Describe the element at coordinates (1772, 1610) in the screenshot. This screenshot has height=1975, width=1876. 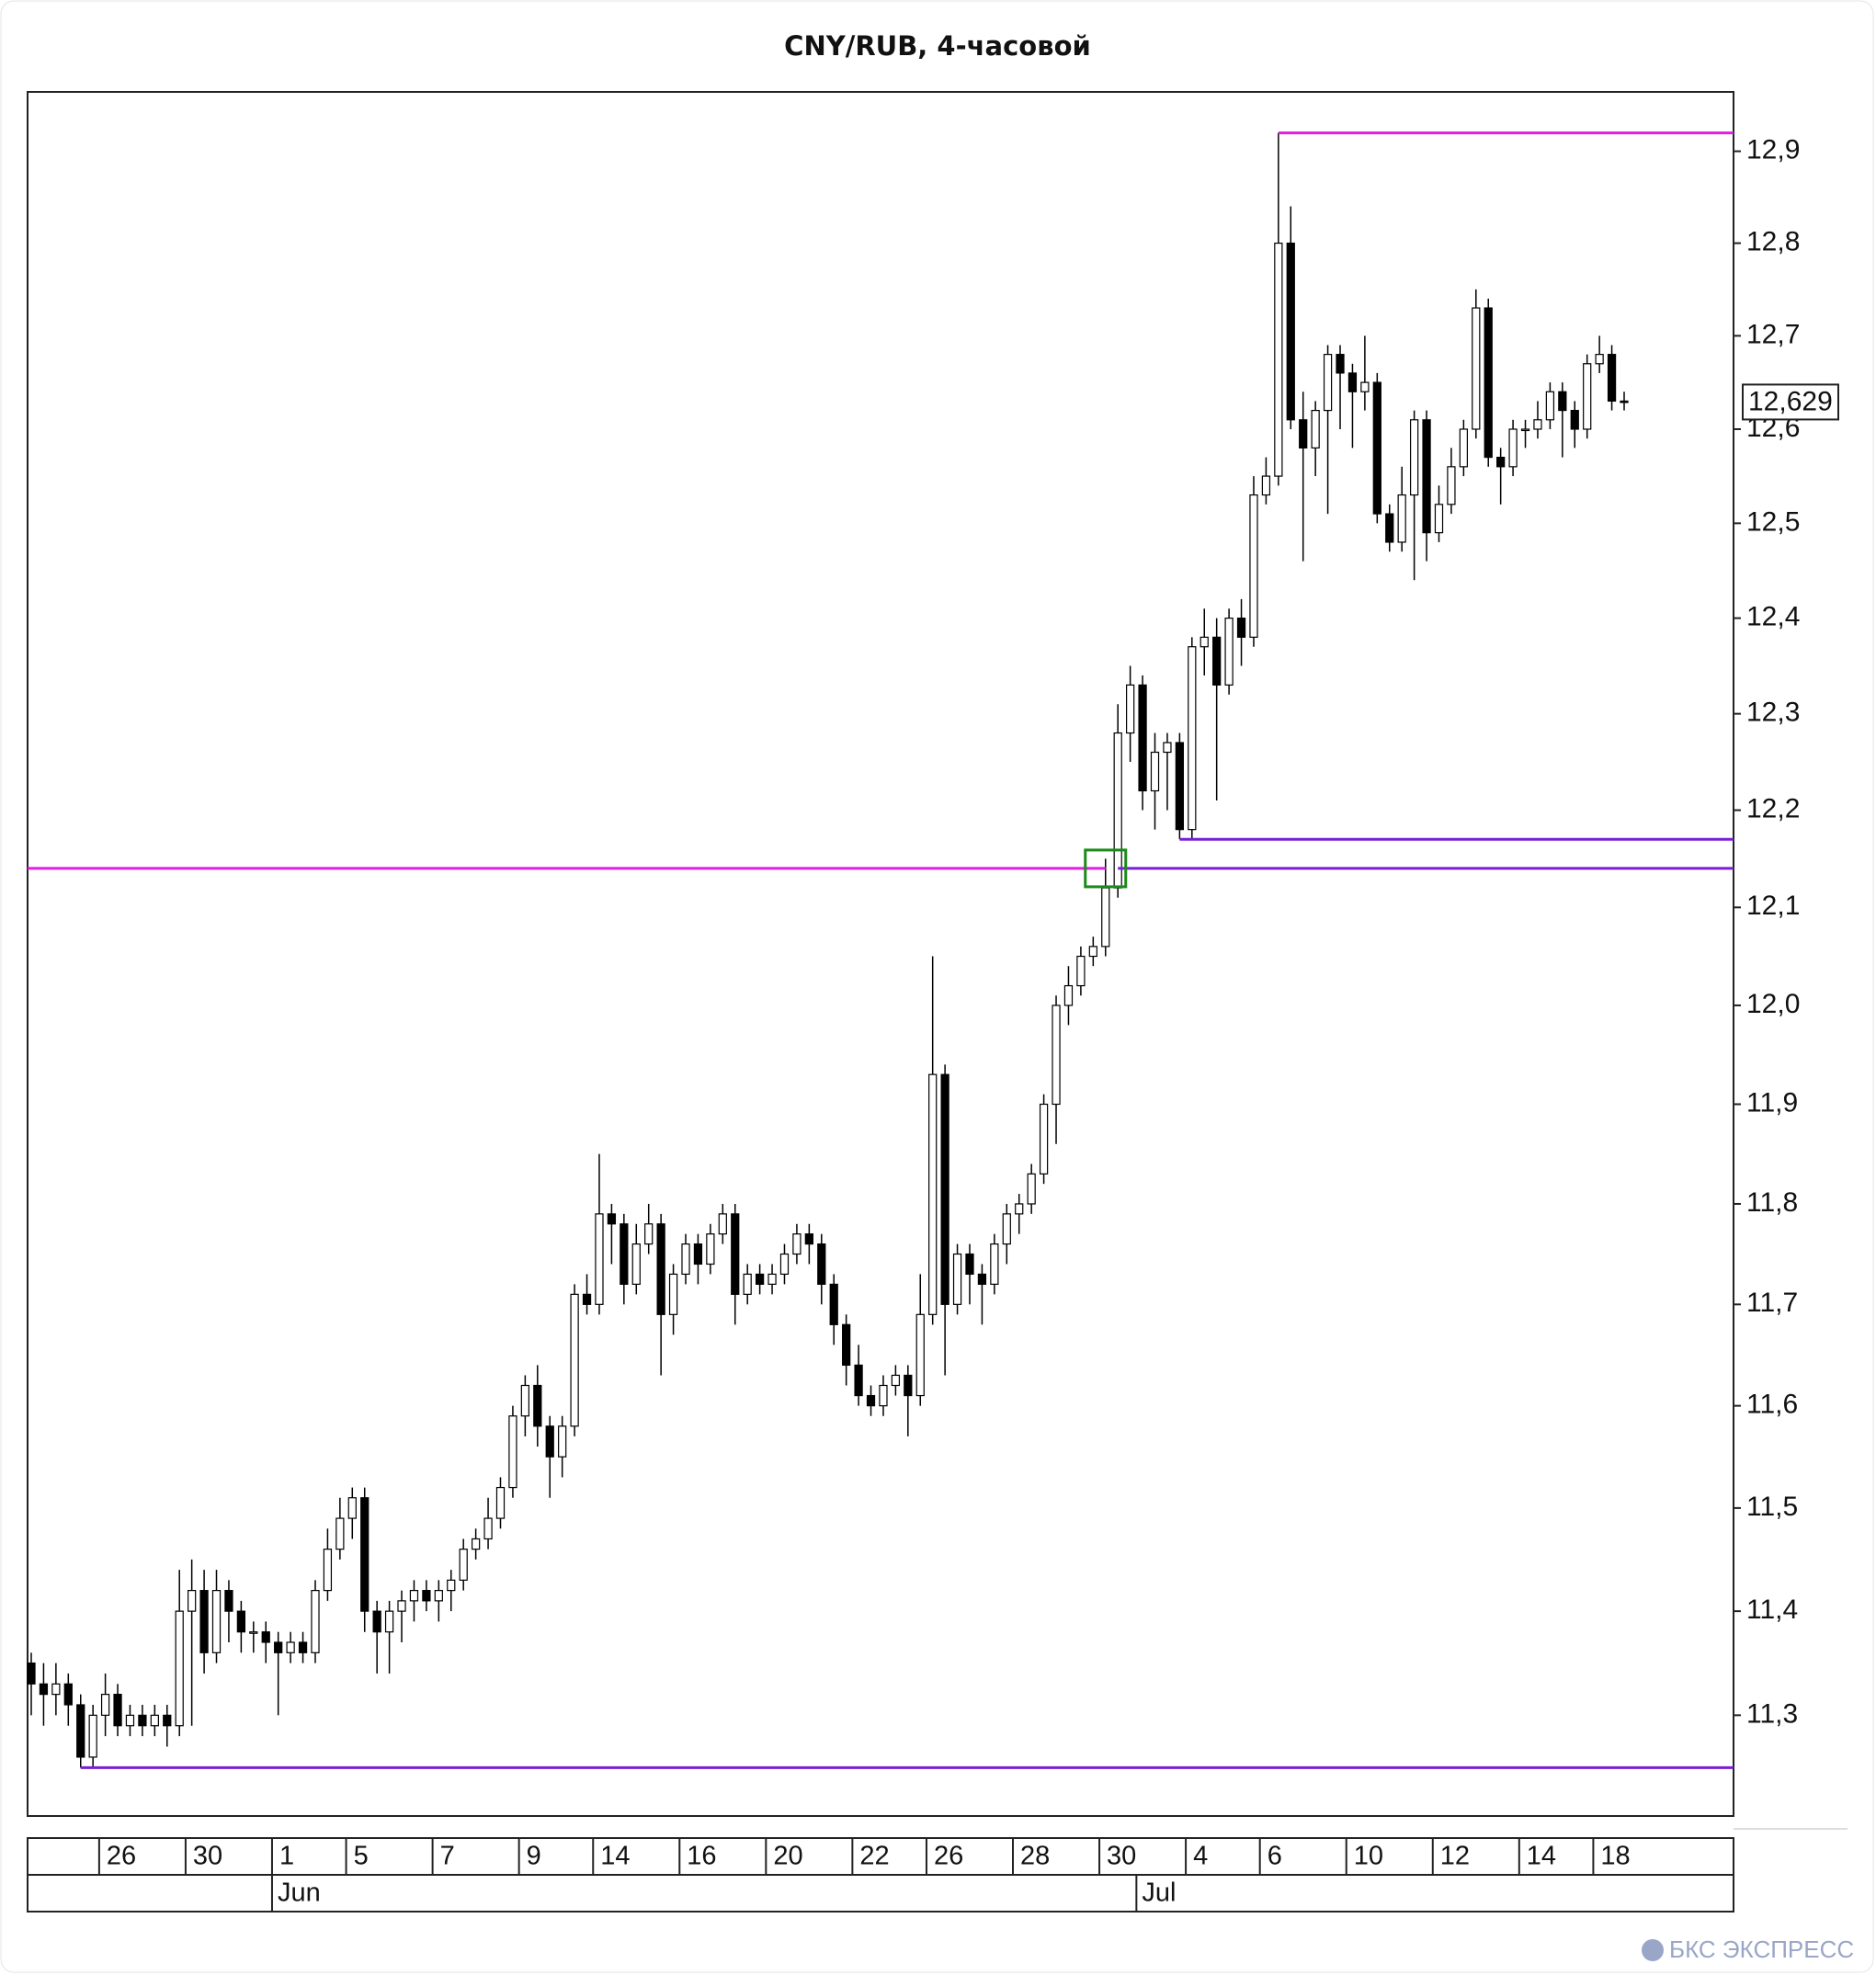
I see `y-tick-label: 11,4` at that location.